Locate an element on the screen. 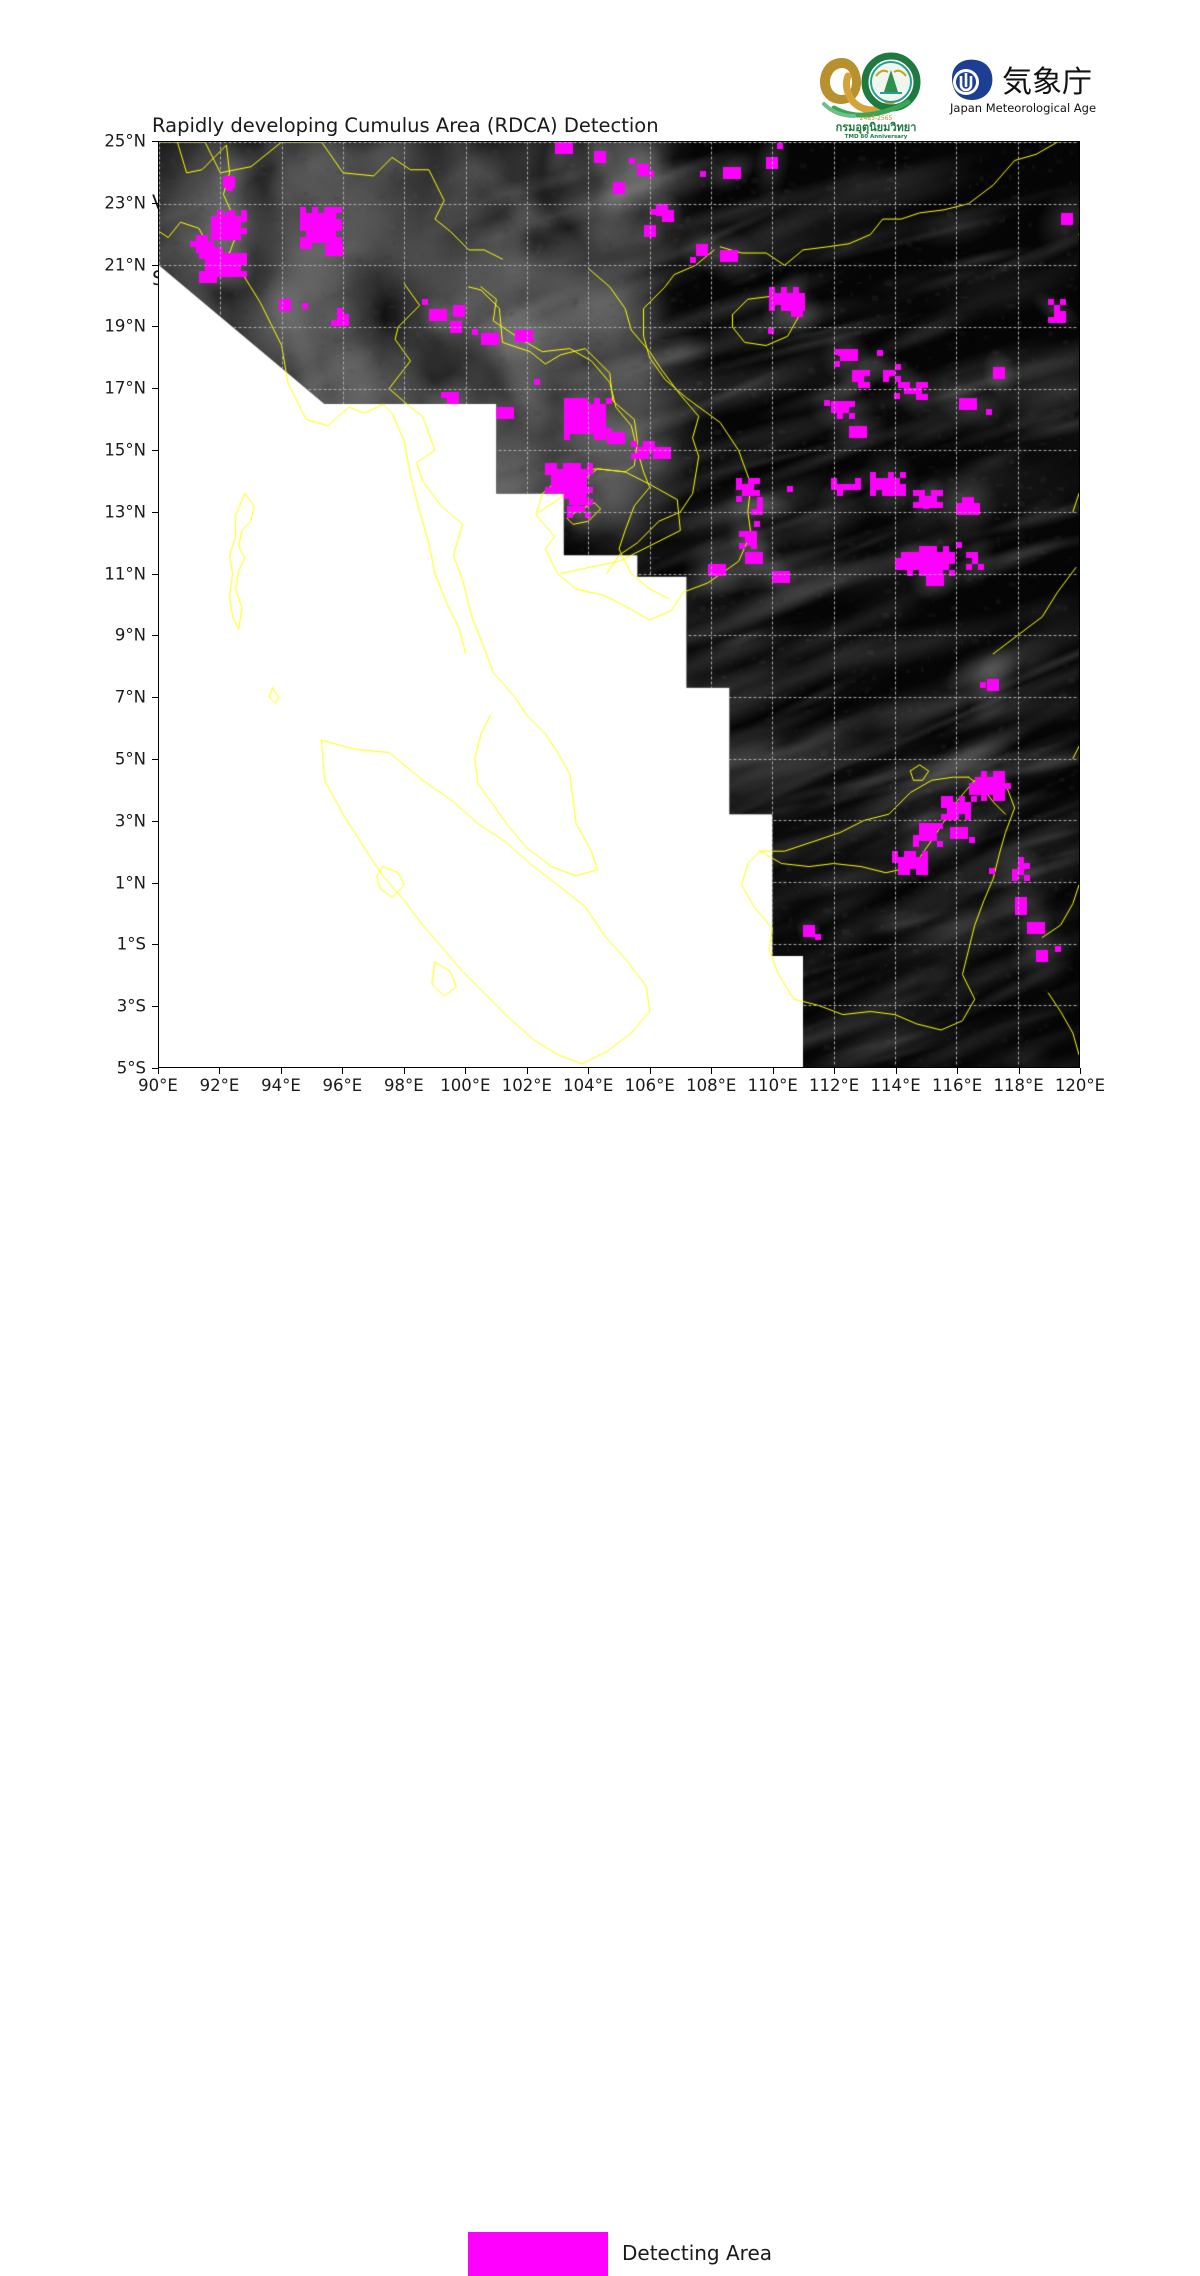 This screenshot has width=1200, height=2276. y-axis-tick-label: 5°N is located at coordinates (130, 759).